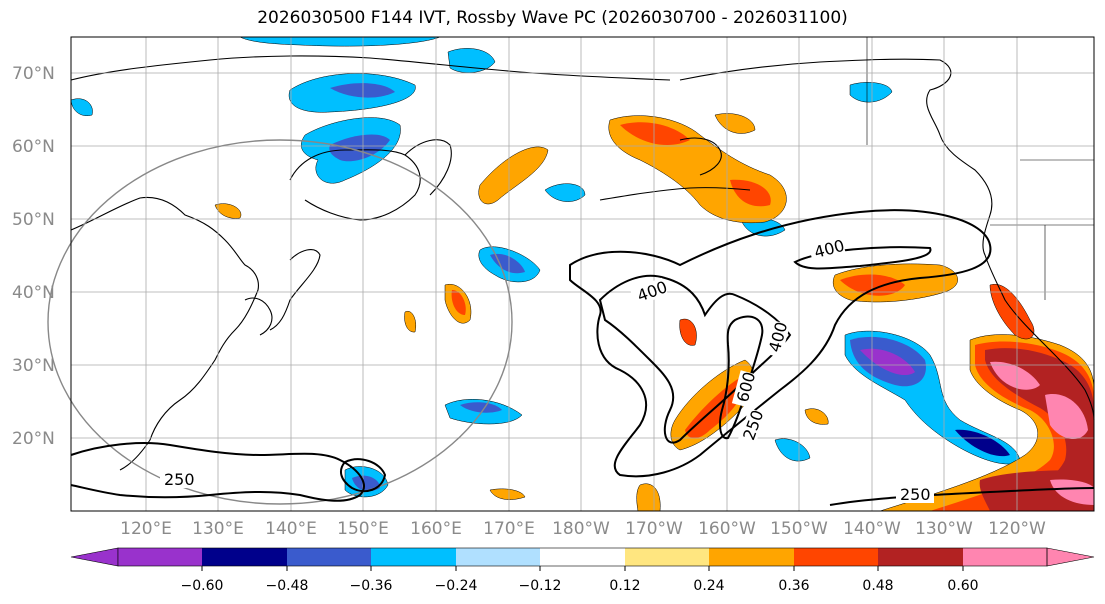  Describe the element at coordinates (33, 293) in the screenshot. I see `lat-label-40n: 40°N` at that location.